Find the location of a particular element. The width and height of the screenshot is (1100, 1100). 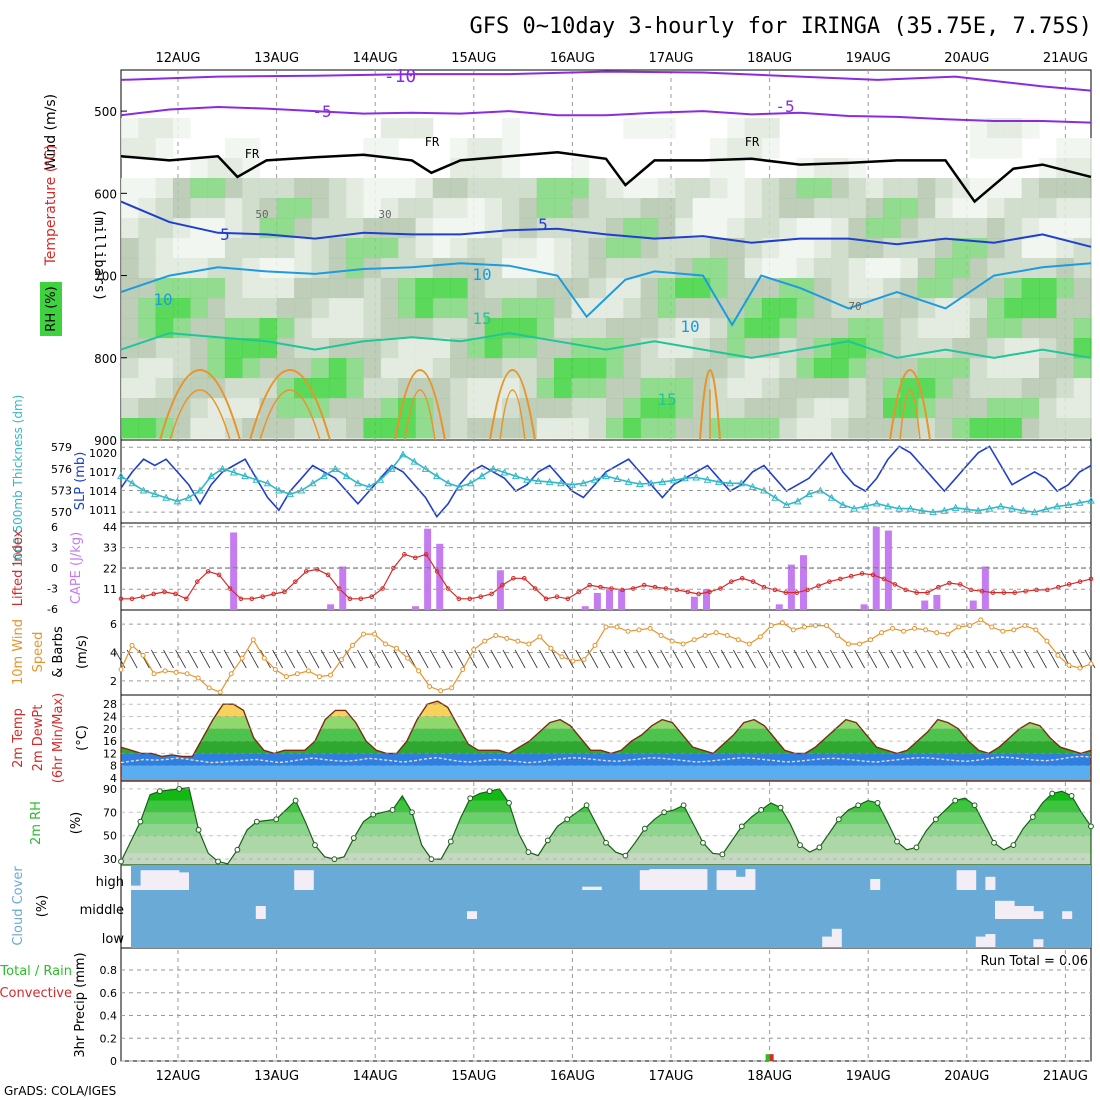

y-tick-thickness: 576 is located at coordinates (61, 469).